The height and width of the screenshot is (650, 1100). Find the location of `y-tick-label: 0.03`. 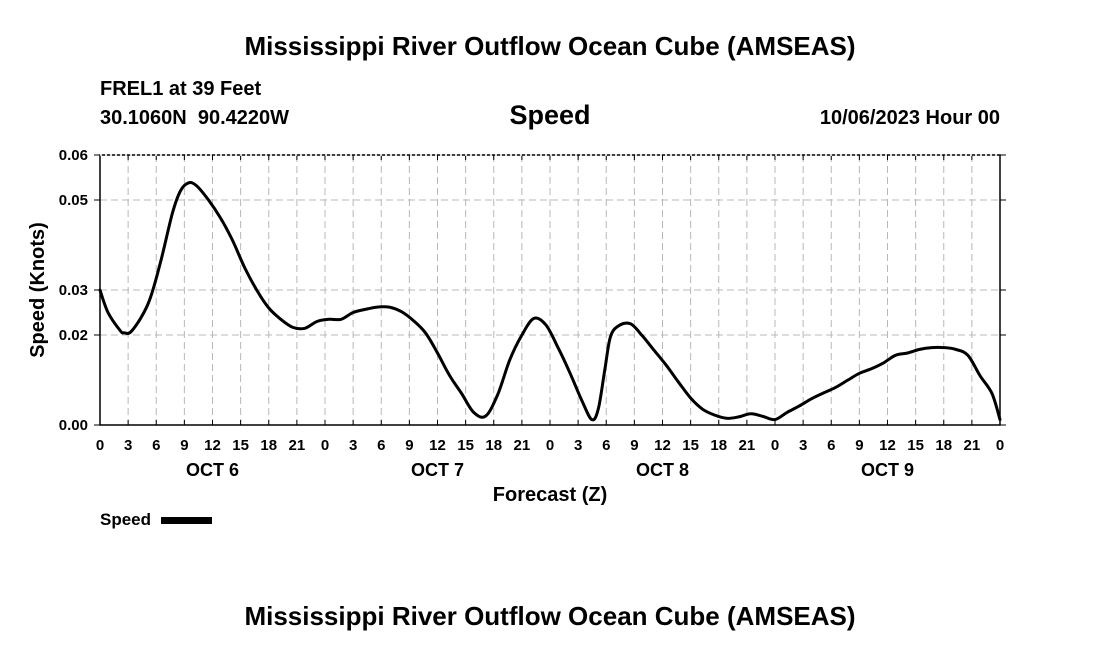

y-tick-label: 0.03 is located at coordinates (73, 290).